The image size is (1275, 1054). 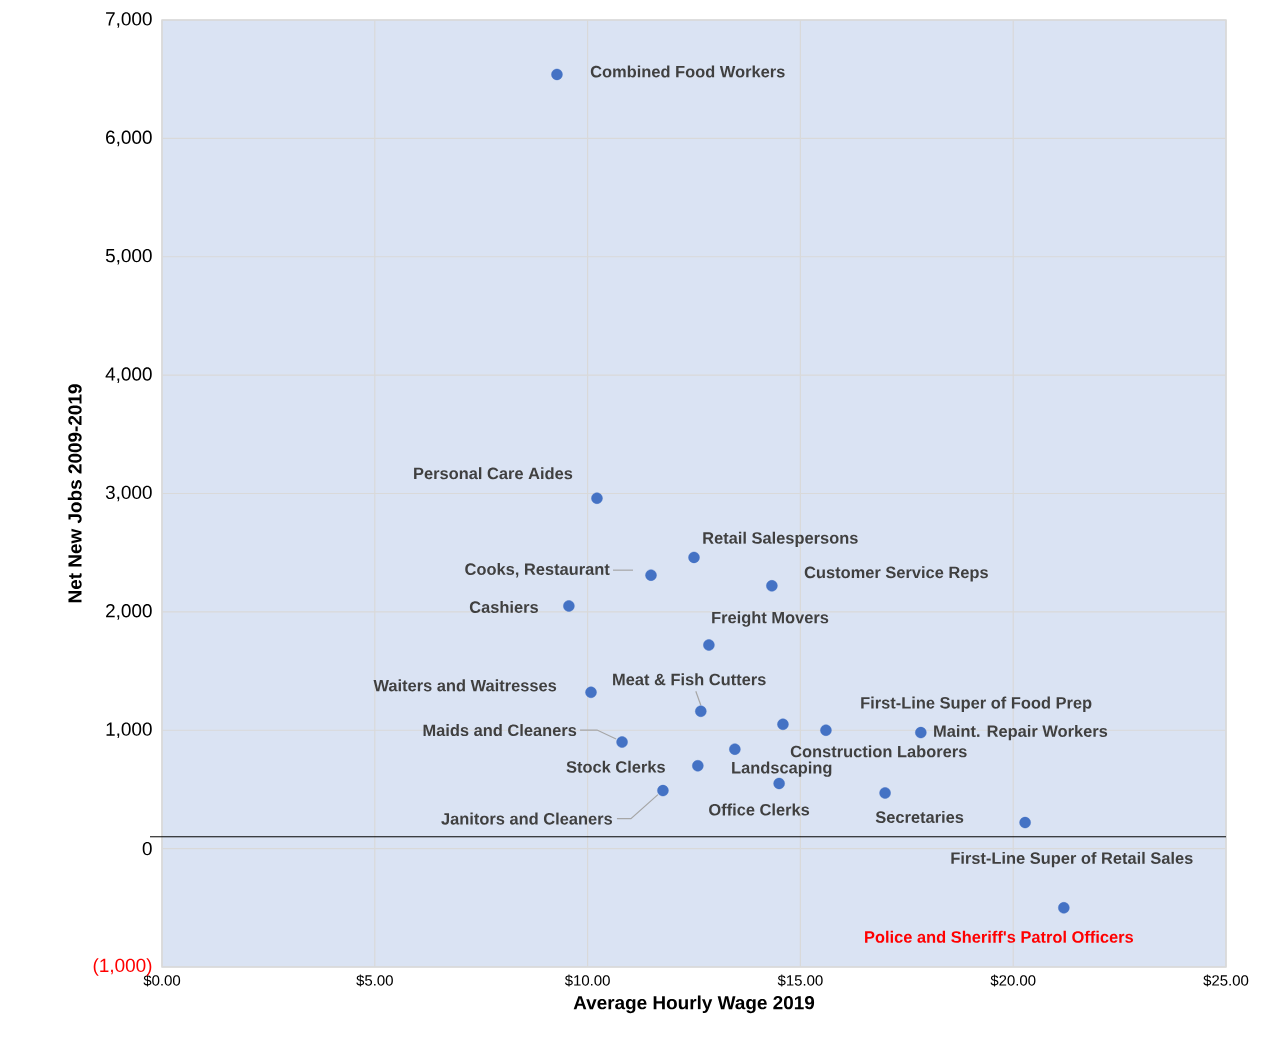 What do you see at coordinates (128, 256) in the screenshot?
I see `y-tick-label: 5,000` at bounding box center [128, 256].